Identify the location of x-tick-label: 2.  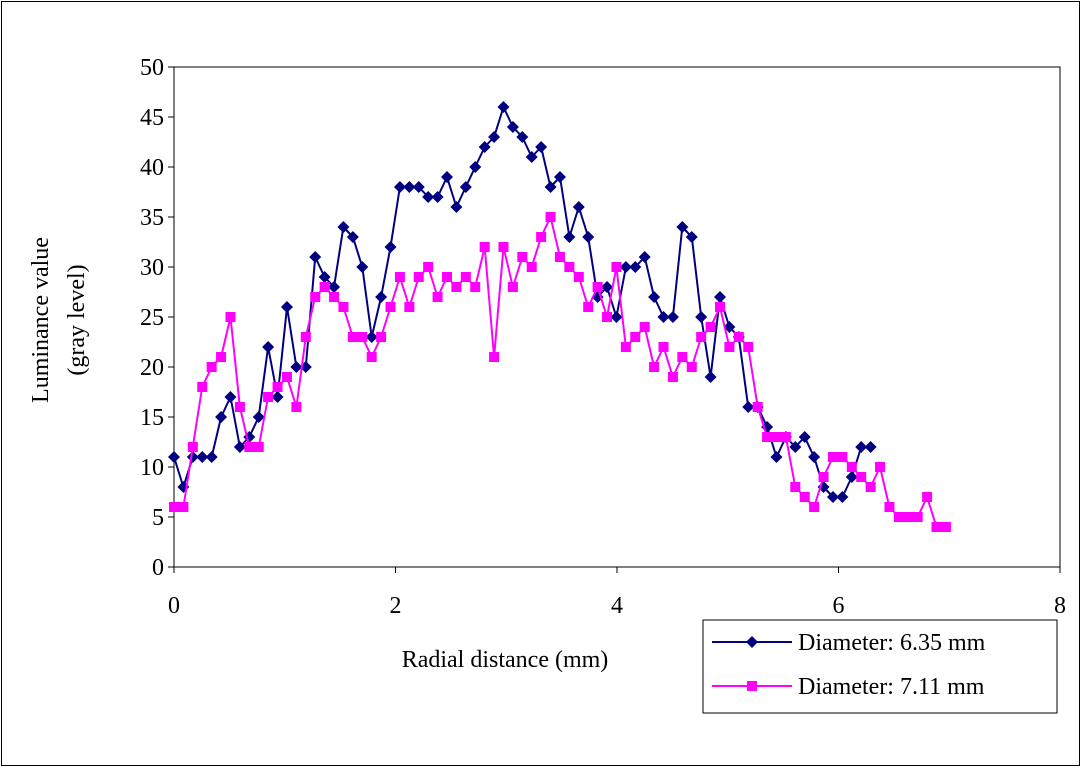
(396, 606).